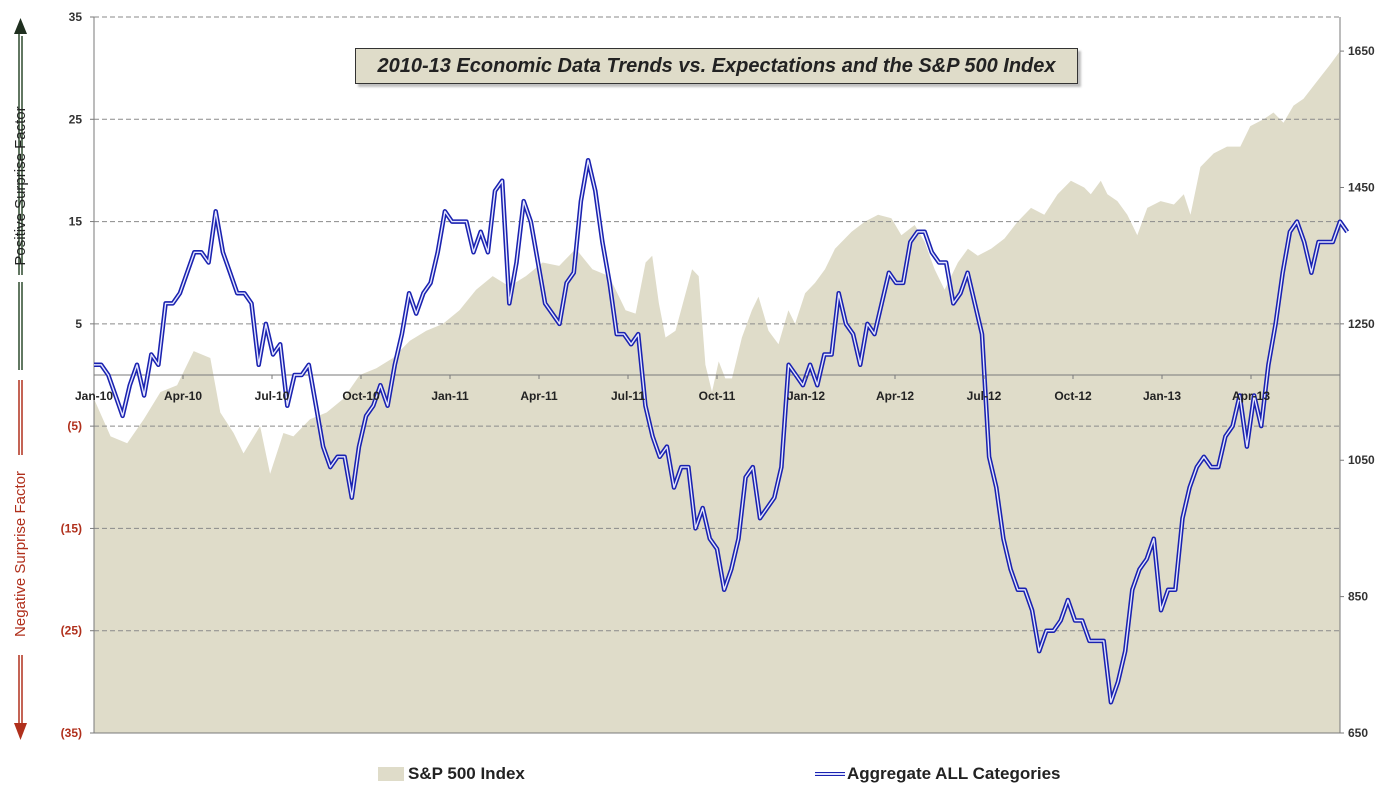 The height and width of the screenshot is (800, 1391). Describe the element at coordinates (71, 528) in the screenshot. I see `left-tick-label: (15)` at that location.